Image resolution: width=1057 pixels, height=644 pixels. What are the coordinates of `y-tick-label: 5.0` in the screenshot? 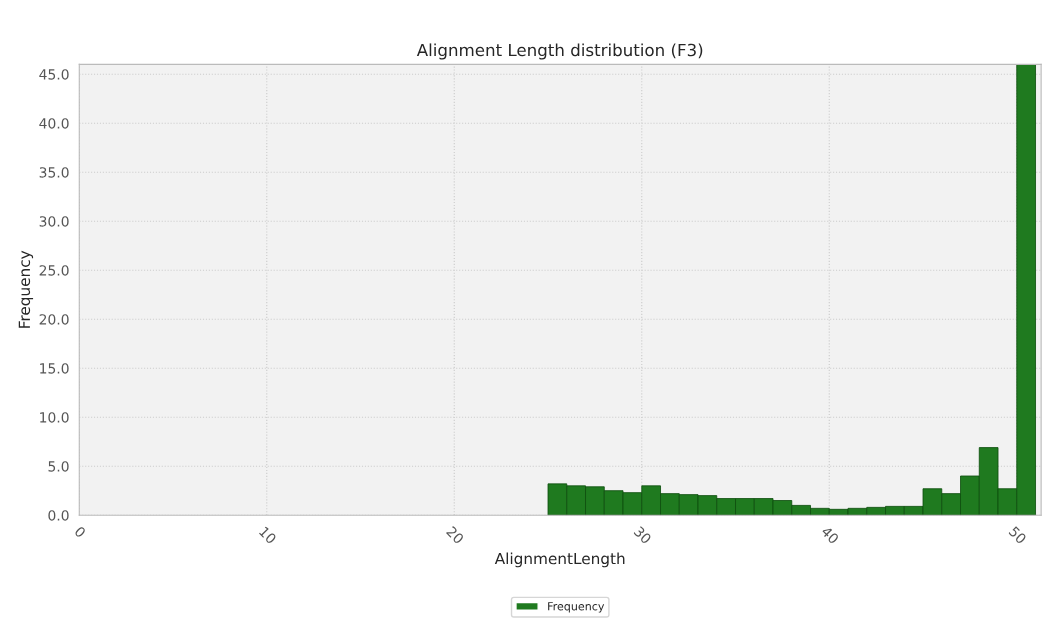 It's located at (58, 466).